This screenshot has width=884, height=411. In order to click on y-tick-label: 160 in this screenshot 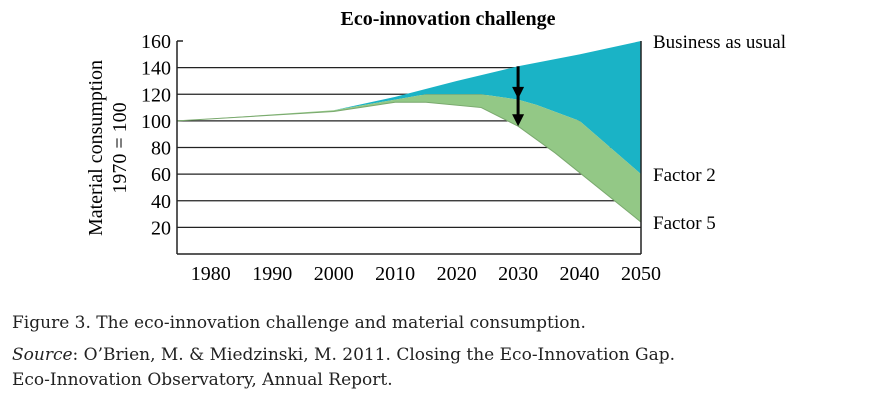, I will do `click(156, 42)`.